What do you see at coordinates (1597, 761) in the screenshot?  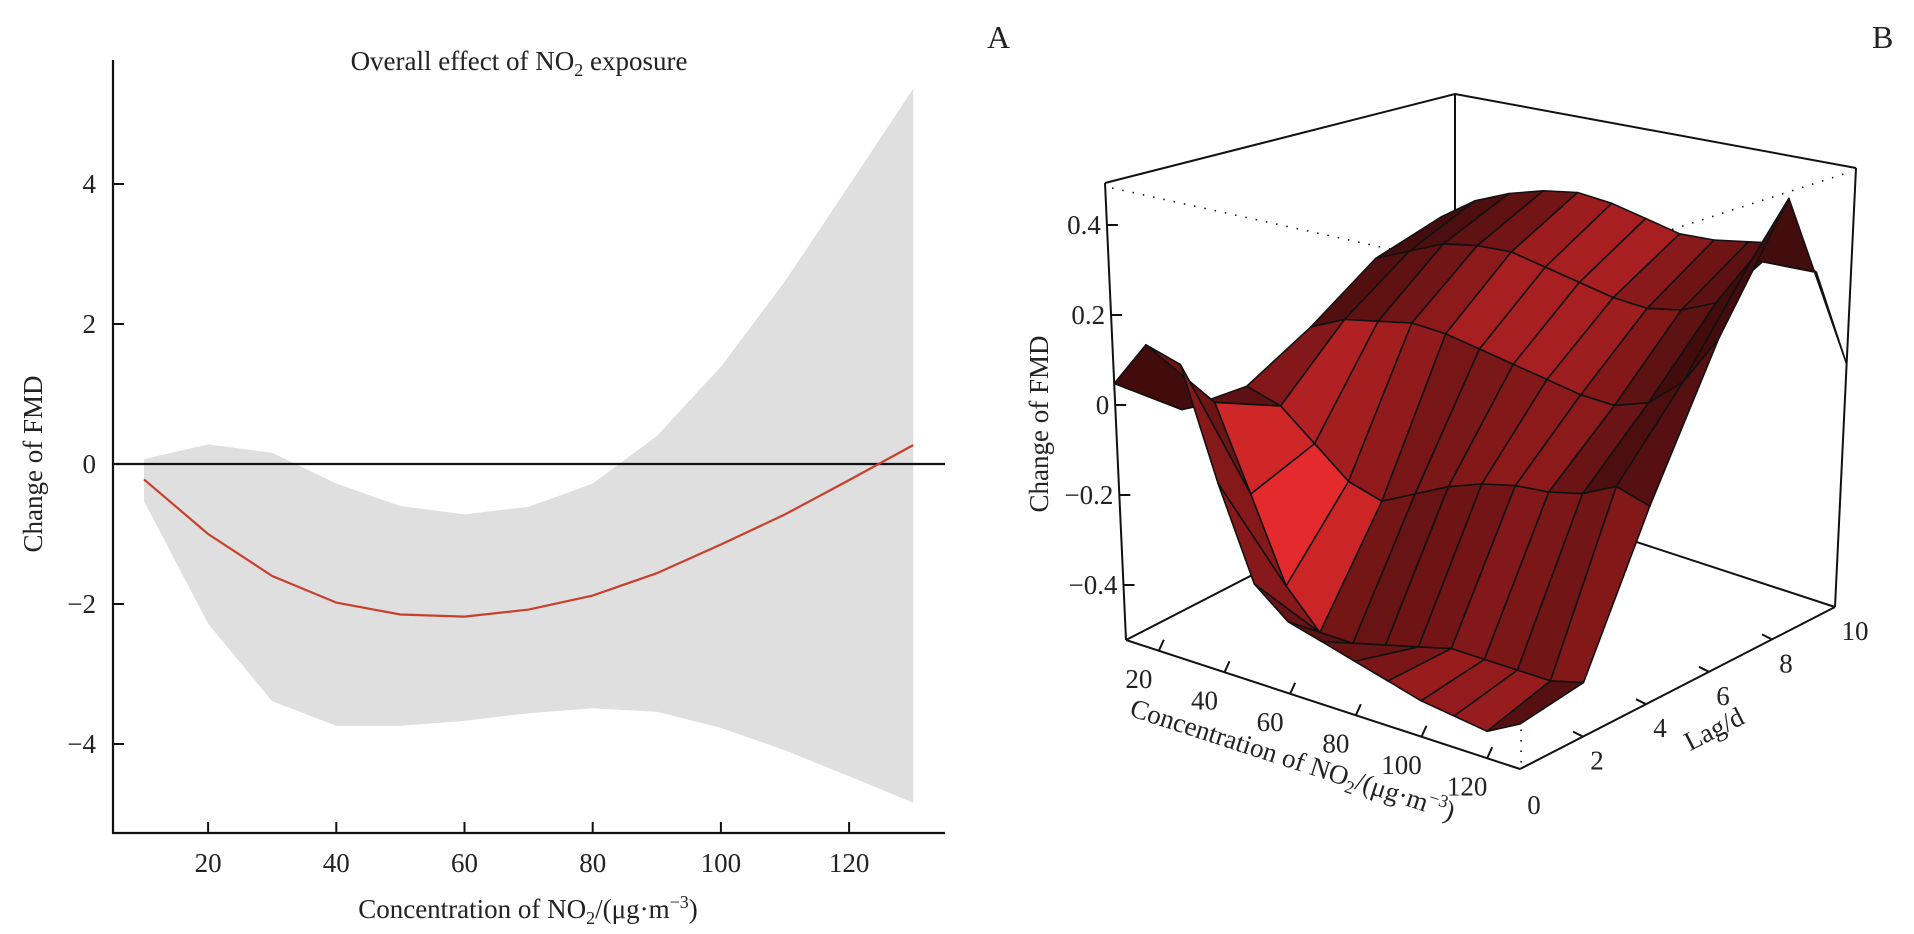 I see `lag-tick-label: 2` at bounding box center [1597, 761].